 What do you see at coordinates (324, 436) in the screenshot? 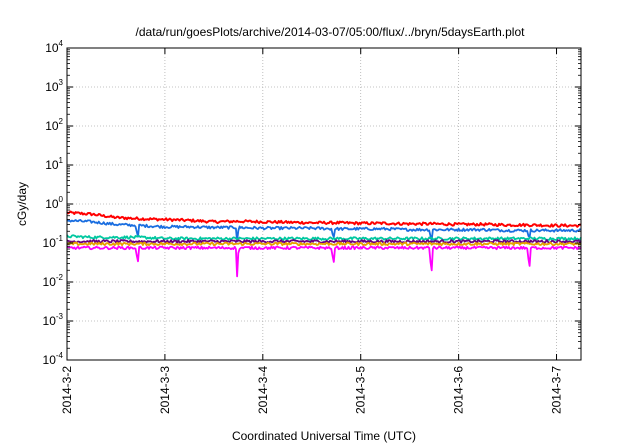
I see `x-axis-label: Coordinated Universal Time (UTC)` at bounding box center [324, 436].